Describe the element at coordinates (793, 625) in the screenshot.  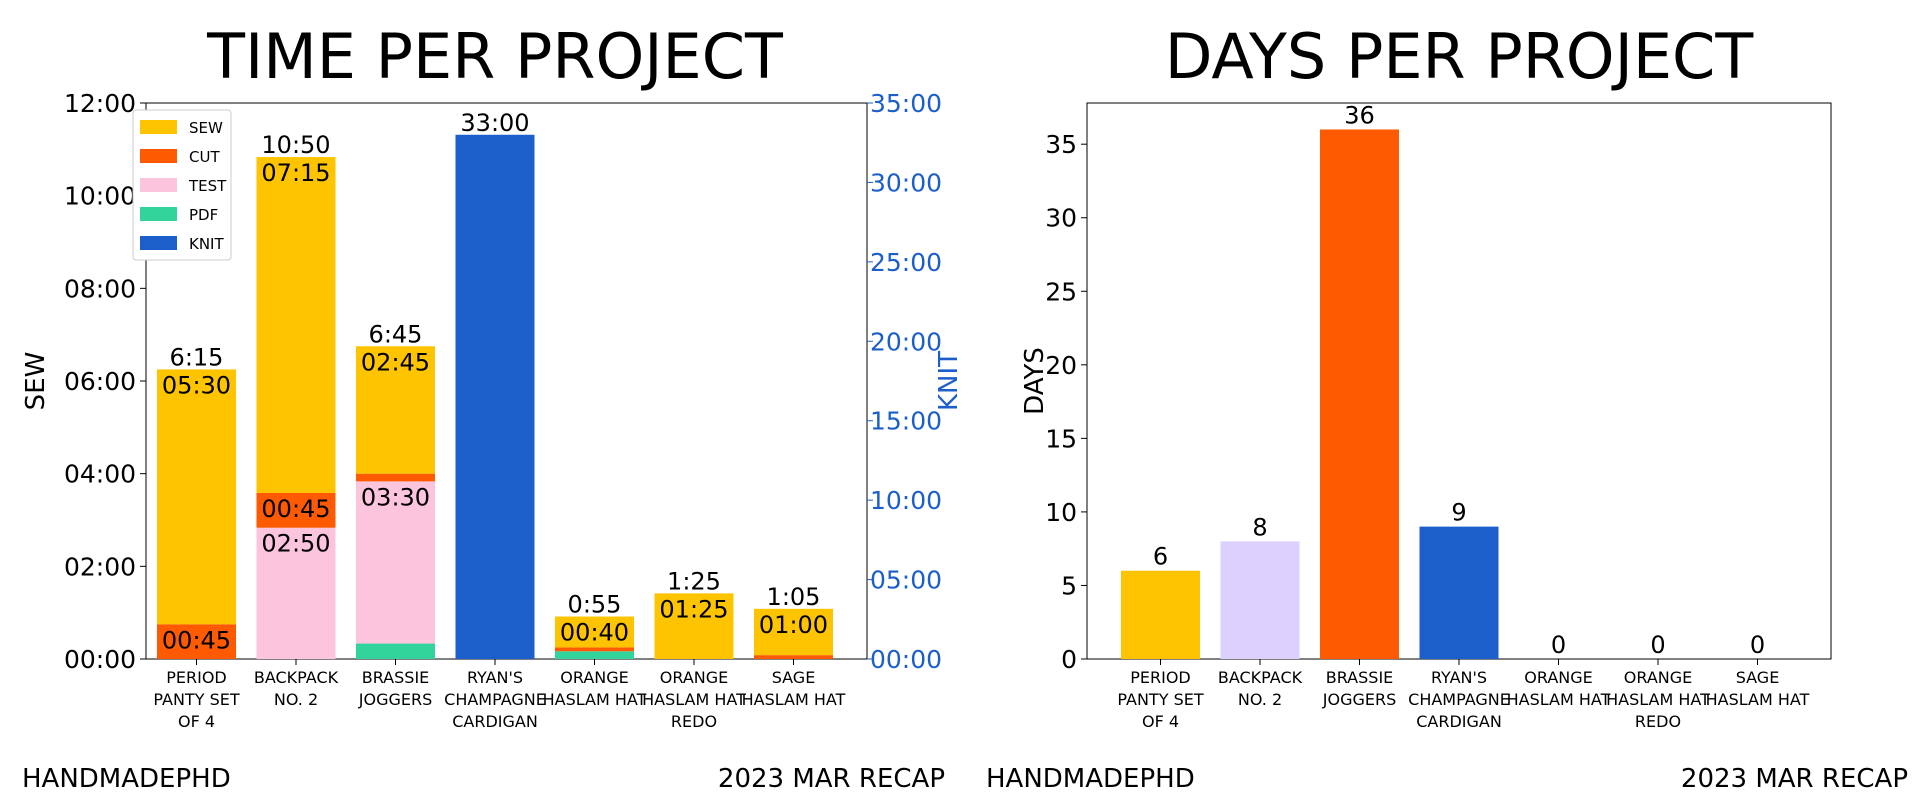
I see `segment-value-label: 01:00` at that location.